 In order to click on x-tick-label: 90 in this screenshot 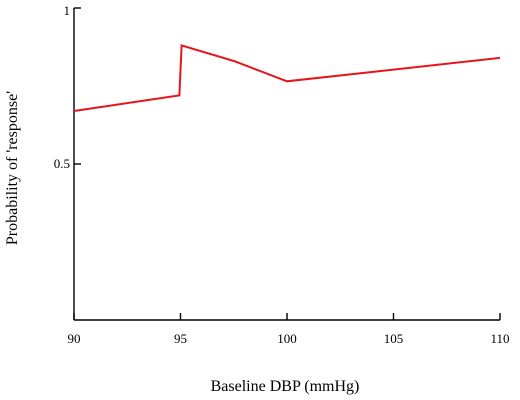, I will do `click(74, 338)`.